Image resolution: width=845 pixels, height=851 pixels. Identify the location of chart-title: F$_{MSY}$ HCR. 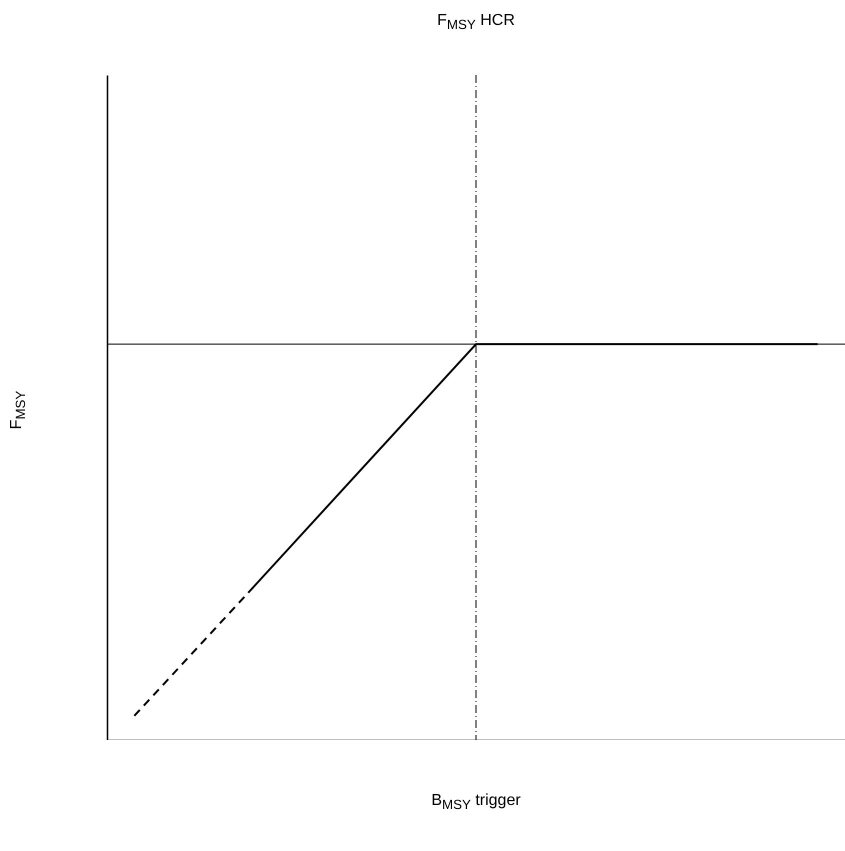
(476, 22).